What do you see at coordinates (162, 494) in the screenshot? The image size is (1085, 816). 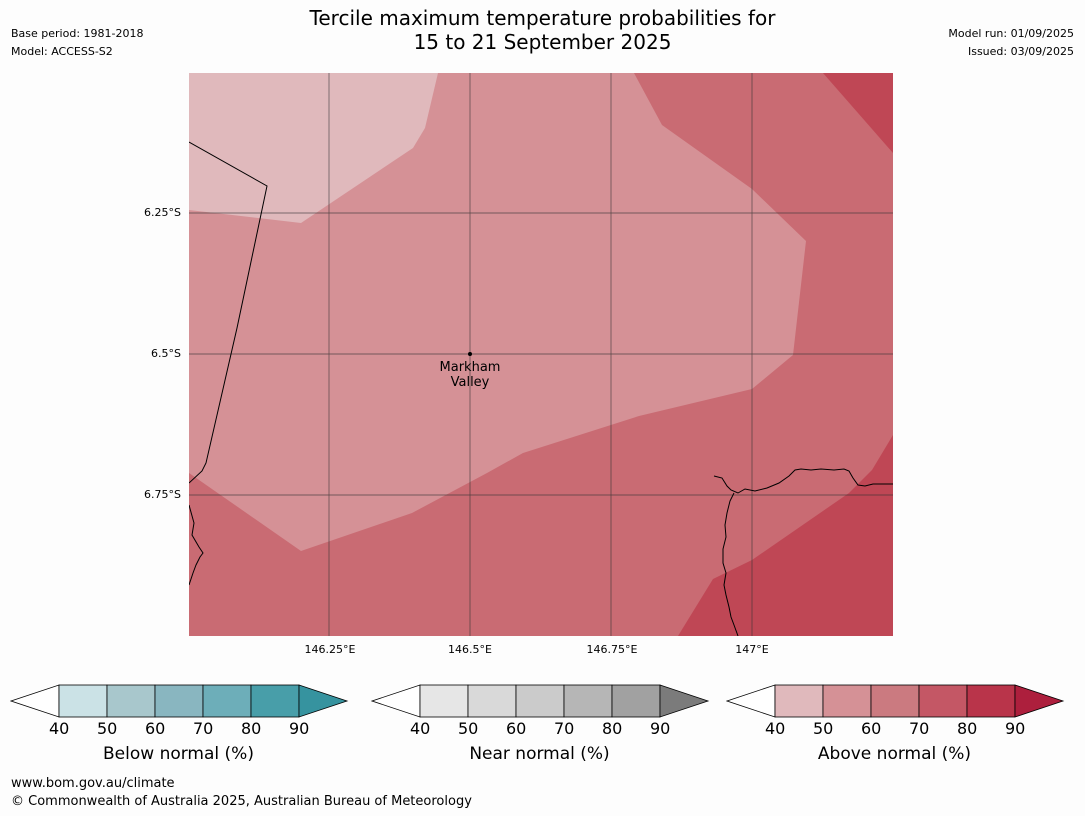 I see `lat-label-3: 6.75°S` at bounding box center [162, 494].